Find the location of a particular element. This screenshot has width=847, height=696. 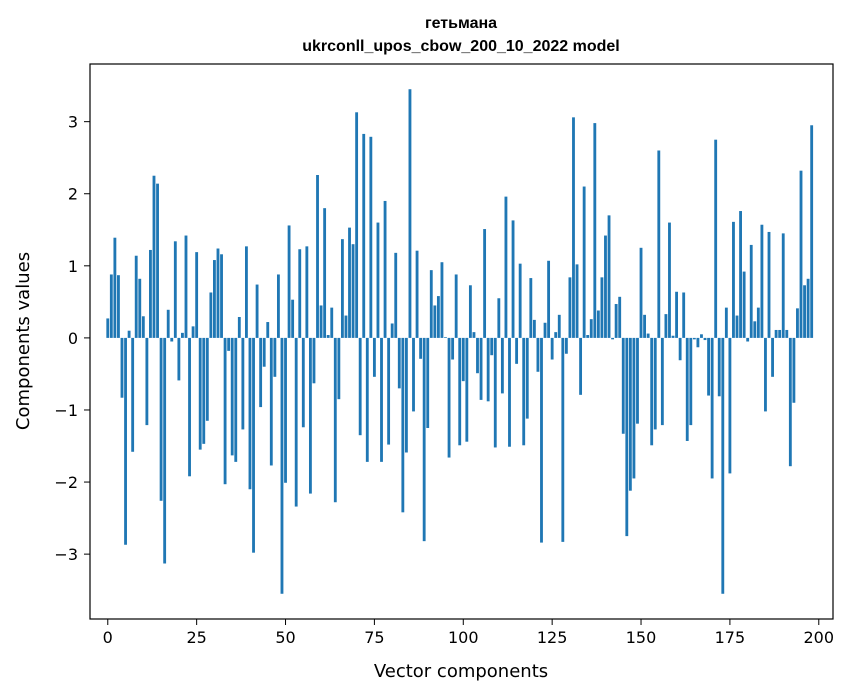

x-tick-label: 25 is located at coordinates (196, 637).